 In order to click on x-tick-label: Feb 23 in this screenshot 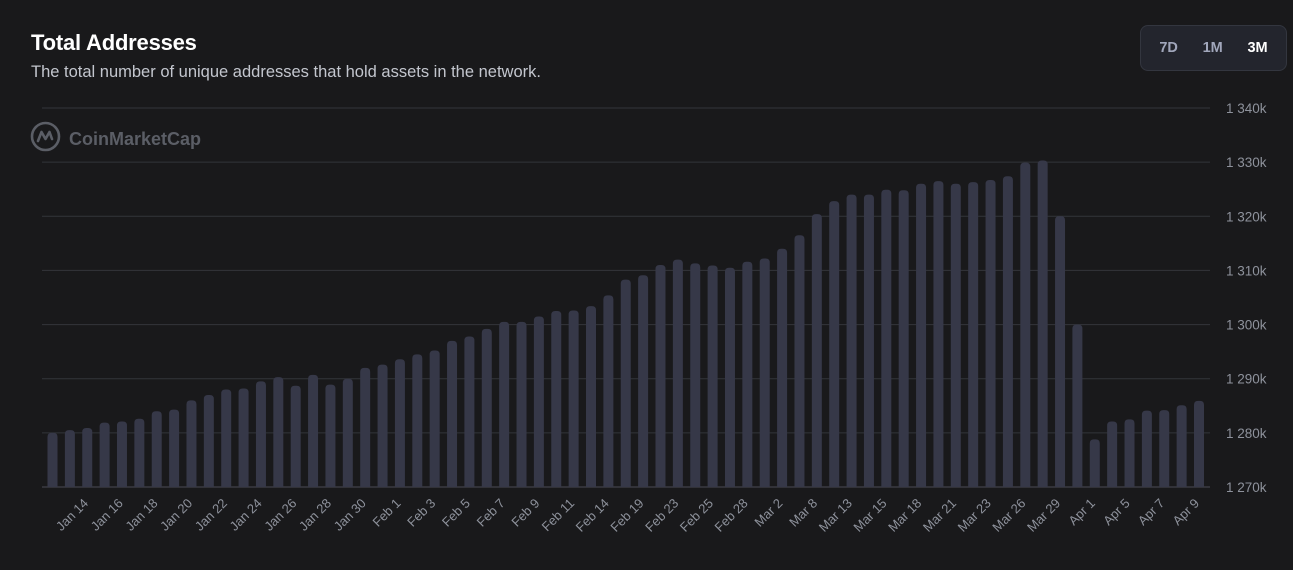, I will do `click(661, 515)`.